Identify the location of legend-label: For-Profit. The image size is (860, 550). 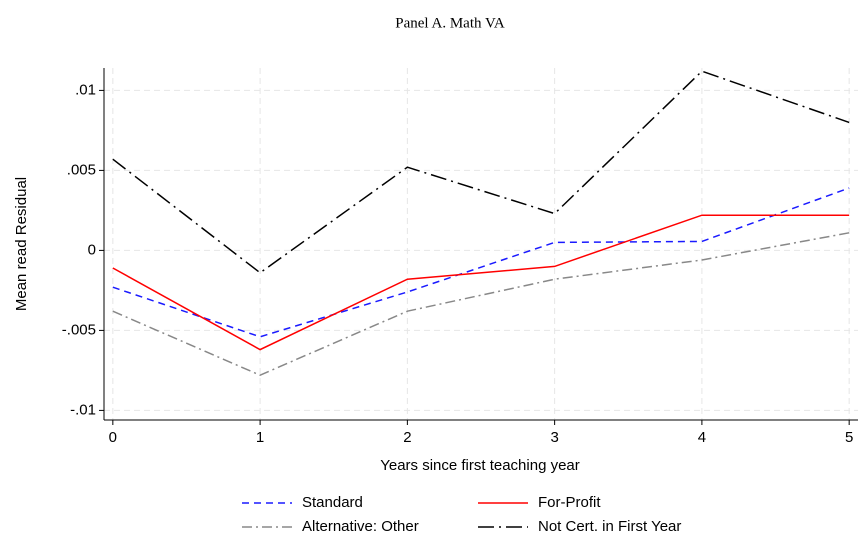
(569, 502).